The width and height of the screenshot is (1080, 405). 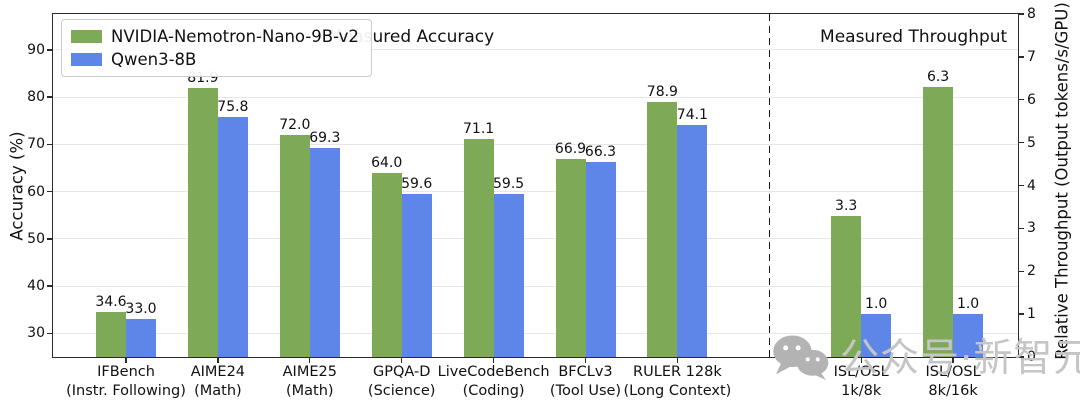 I want to click on y-tick-label-right: 1, so click(x=1031, y=314).